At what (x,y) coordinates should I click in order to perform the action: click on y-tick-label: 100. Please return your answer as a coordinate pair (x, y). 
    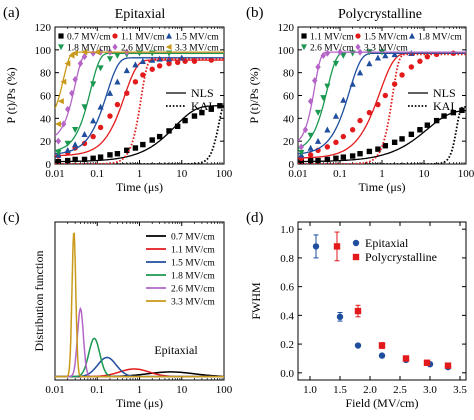
    Looking at the image, I should click on (43, 51).